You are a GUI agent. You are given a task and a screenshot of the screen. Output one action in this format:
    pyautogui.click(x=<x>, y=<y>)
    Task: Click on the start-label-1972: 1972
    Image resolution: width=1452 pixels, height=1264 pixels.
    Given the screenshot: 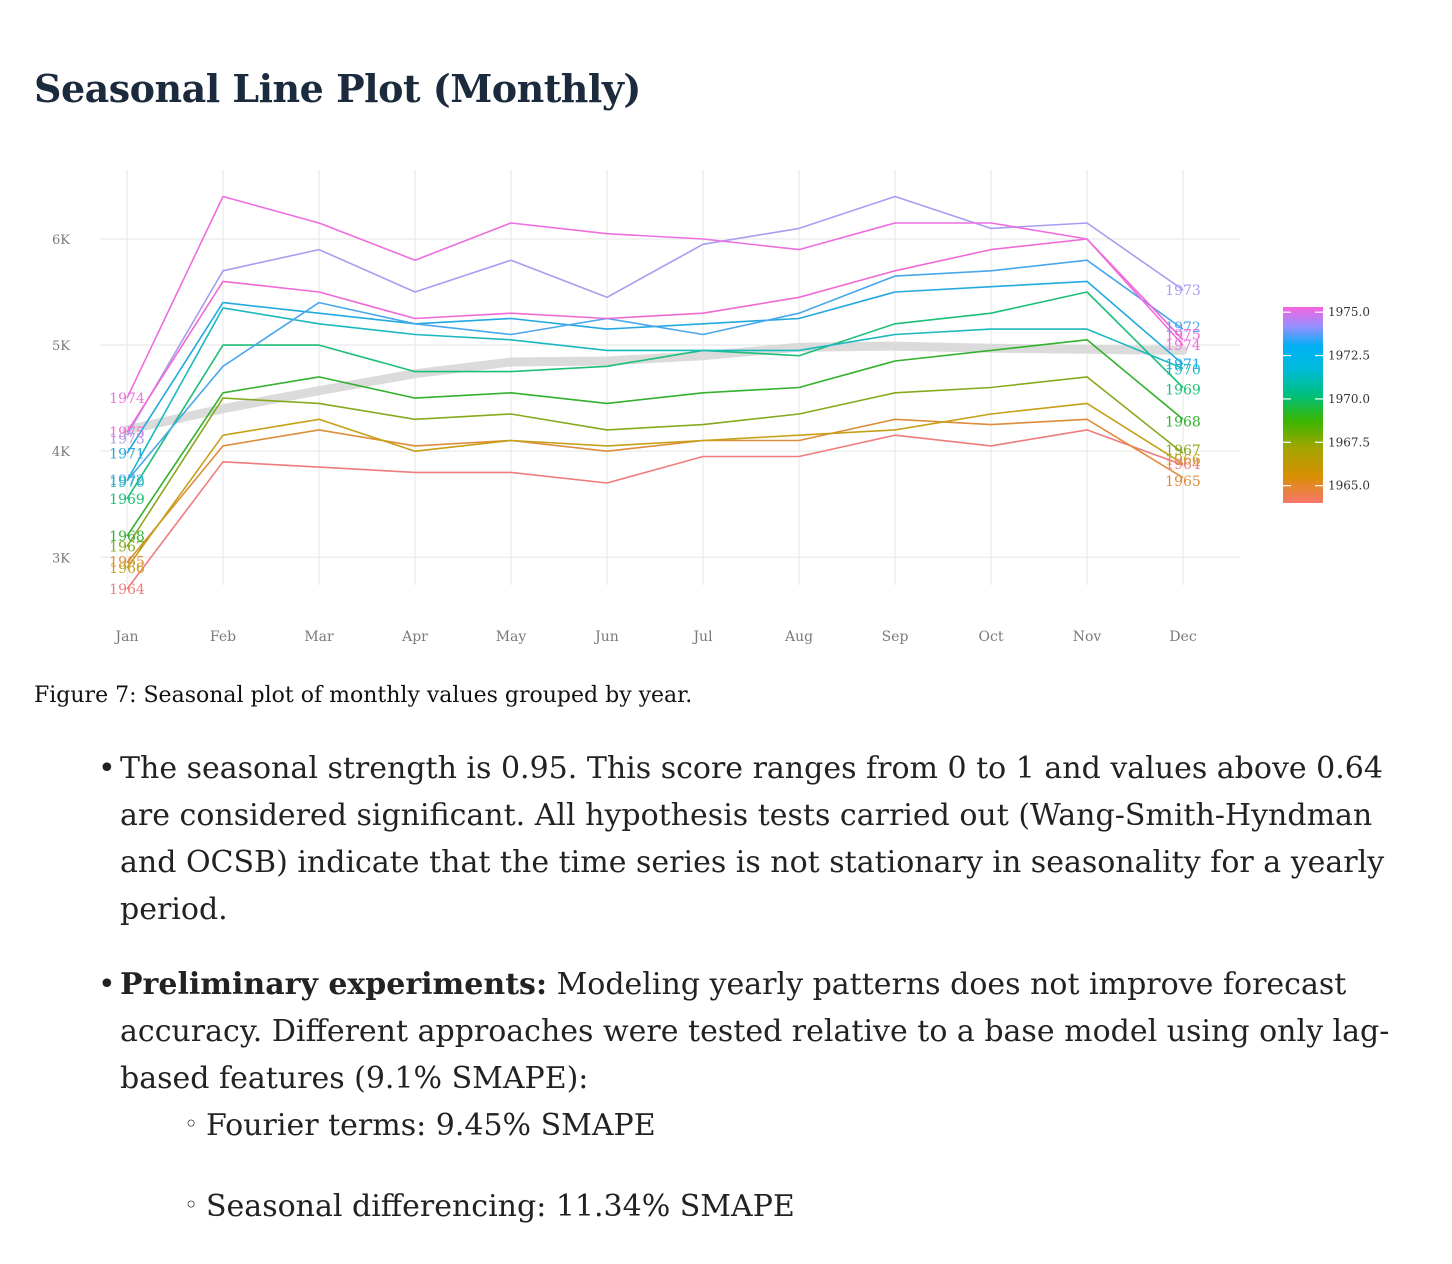 What is the action you would take?
    pyautogui.click(x=127, y=481)
    